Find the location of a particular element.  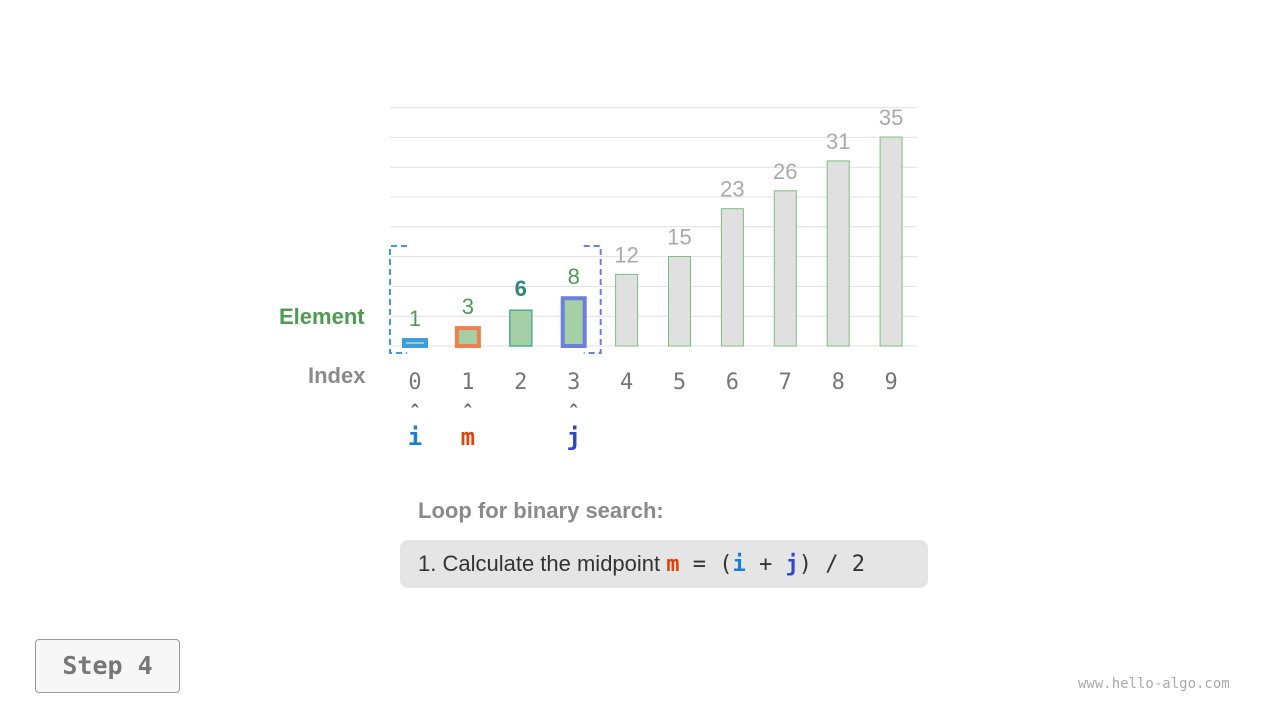

range-bracket-right is located at coordinates (592, 299).